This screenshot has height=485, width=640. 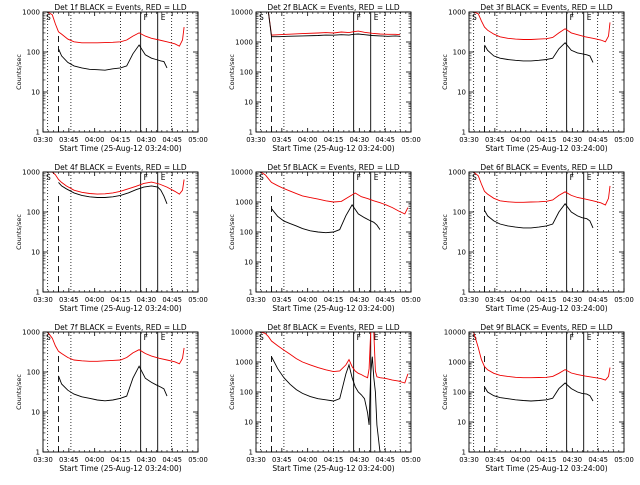 What do you see at coordinates (242, 173) in the screenshot?
I see `y-tick-label: 10000` at bounding box center [242, 173].